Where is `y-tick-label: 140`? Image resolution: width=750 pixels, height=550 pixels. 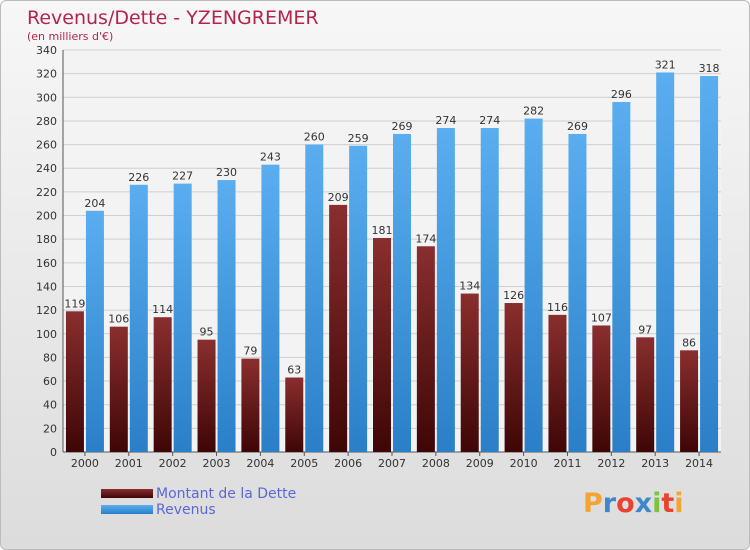 y-tick-label: 140 is located at coordinates (46, 286).